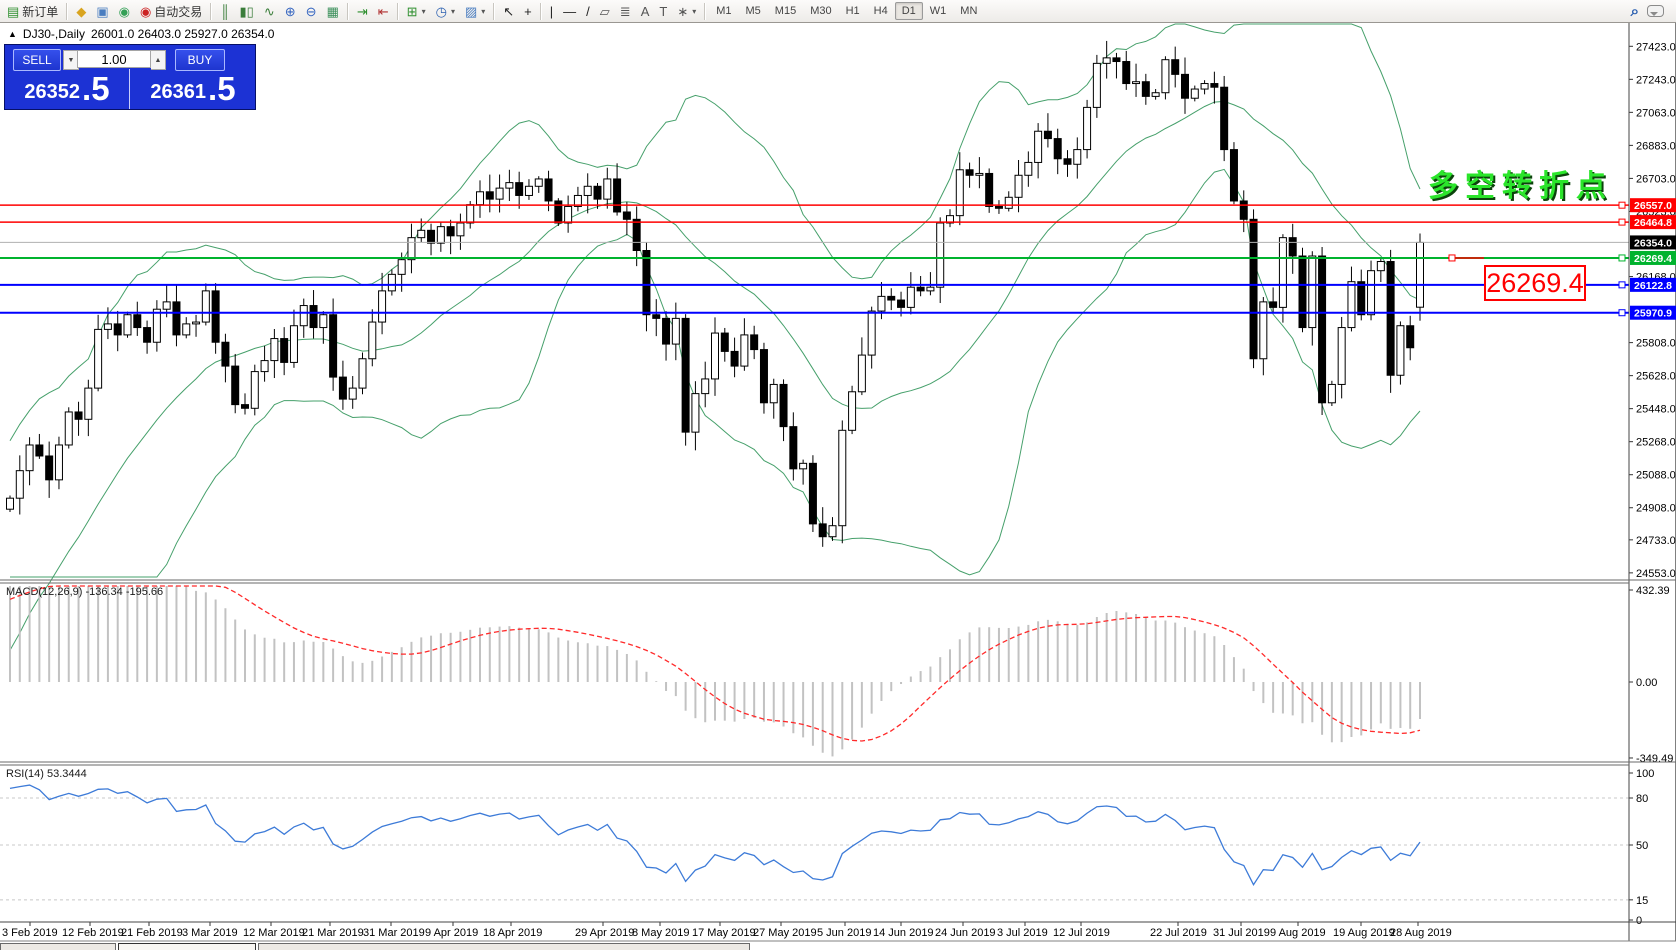 Image resolution: width=1676 pixels, height=950 pixels. Describe the element at coordinates (37, 60) in the screenshot. I see `sell-button: SELL` at that location.